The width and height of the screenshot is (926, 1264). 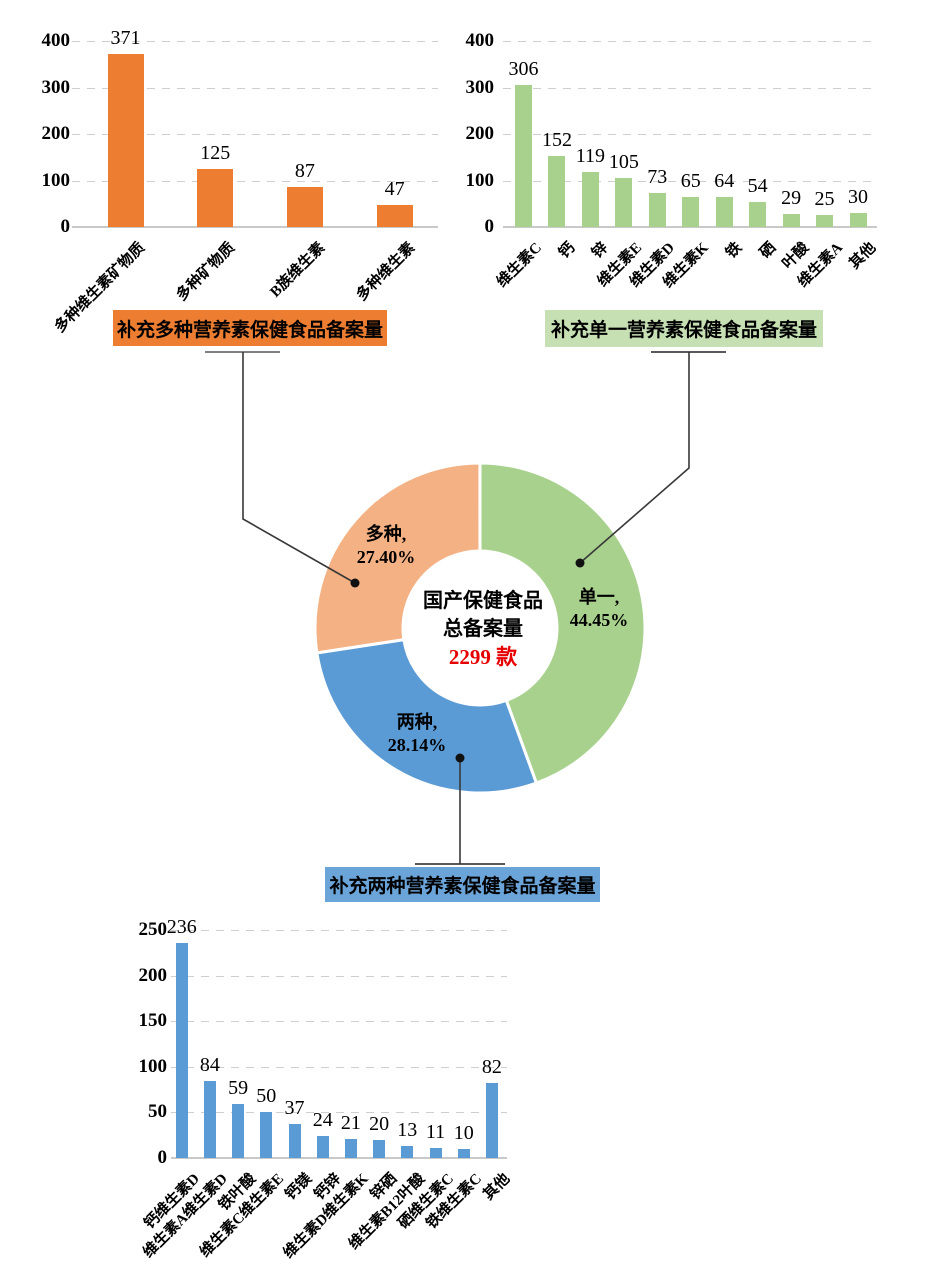 I want to click on x-category-label: 维生素C, so click(x=519, y=265).